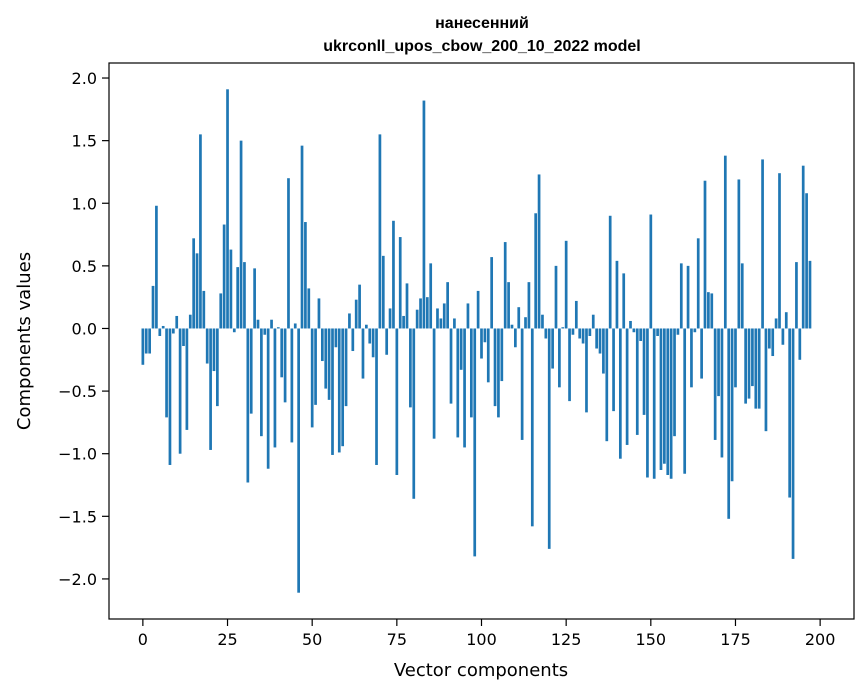 This screenshot has width=867, height=696. I want to click on y-tick-label: −1.0, so click(77, 454).